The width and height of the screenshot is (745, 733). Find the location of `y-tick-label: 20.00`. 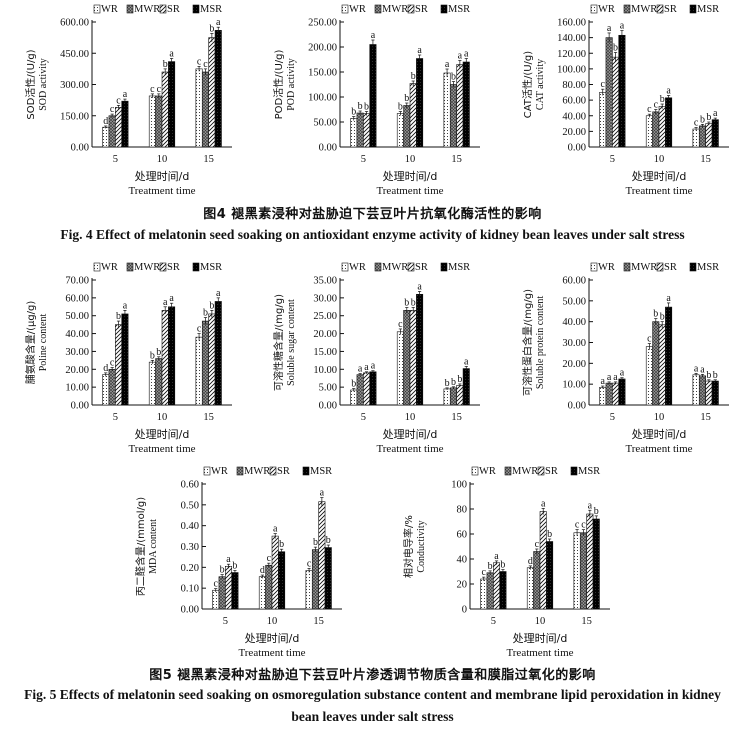

y-tick-label: 20.00 is located at coordinates (574, 364).